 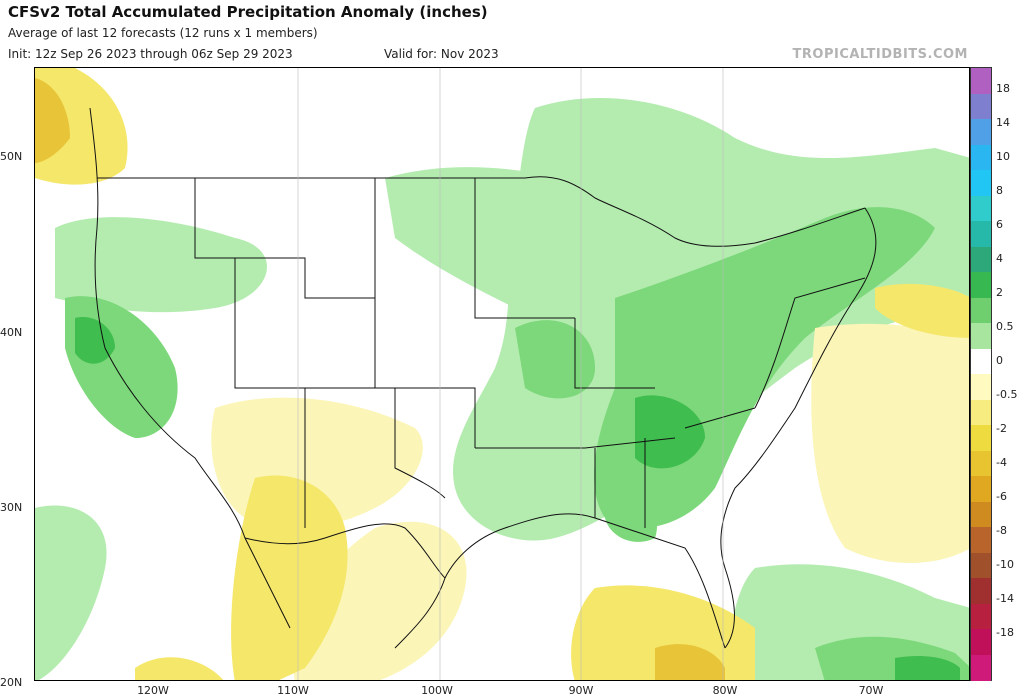 What do you see at coordinates (999, 360) in the screenshot?
I see `colorbar-label: 0` at bounding box center [999, 360].